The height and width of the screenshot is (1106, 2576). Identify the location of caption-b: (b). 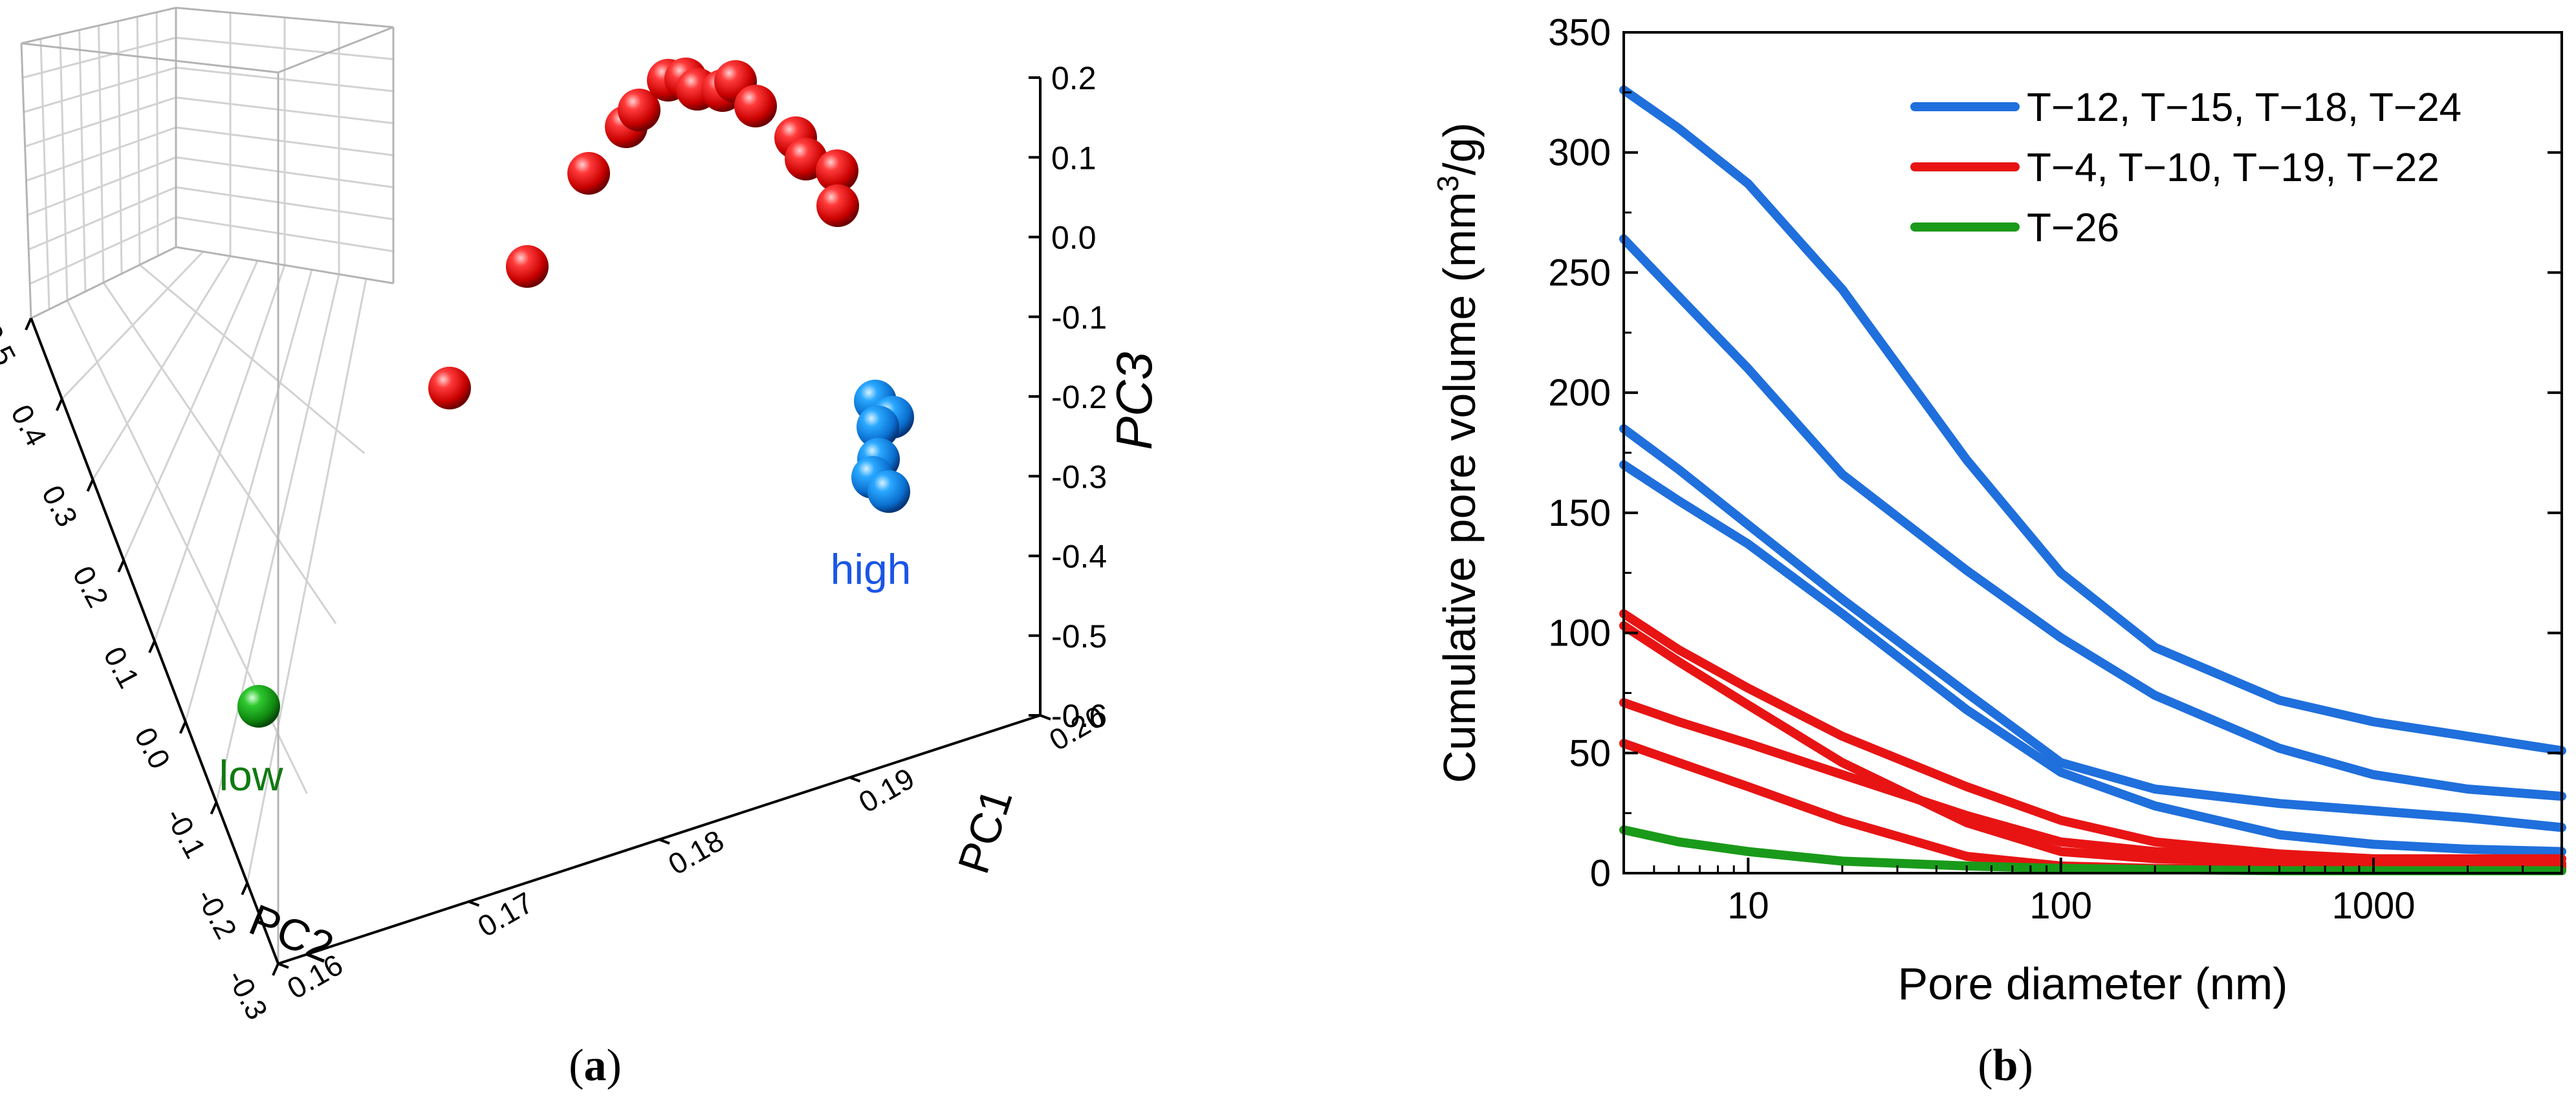
(2006, 1065).